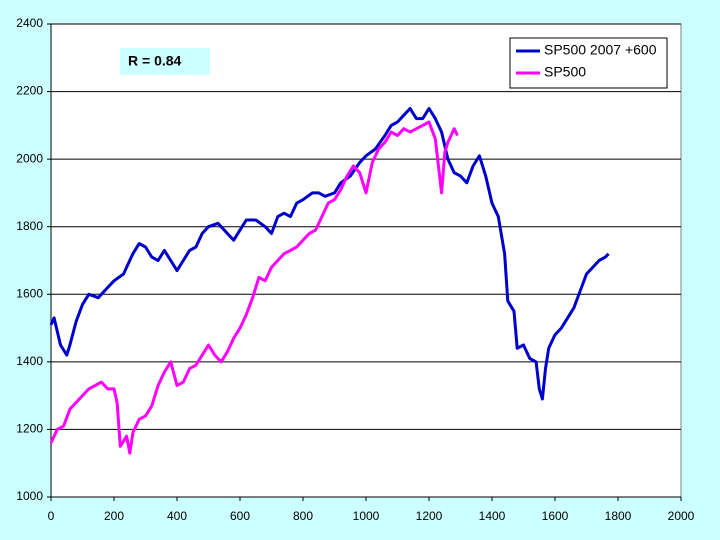 This screenshot has width=720, height=540. What do you see at coordinates (29, 226) in the screenshot?
I see `y-tick-label: 1800` at bounding box center [29, 226].